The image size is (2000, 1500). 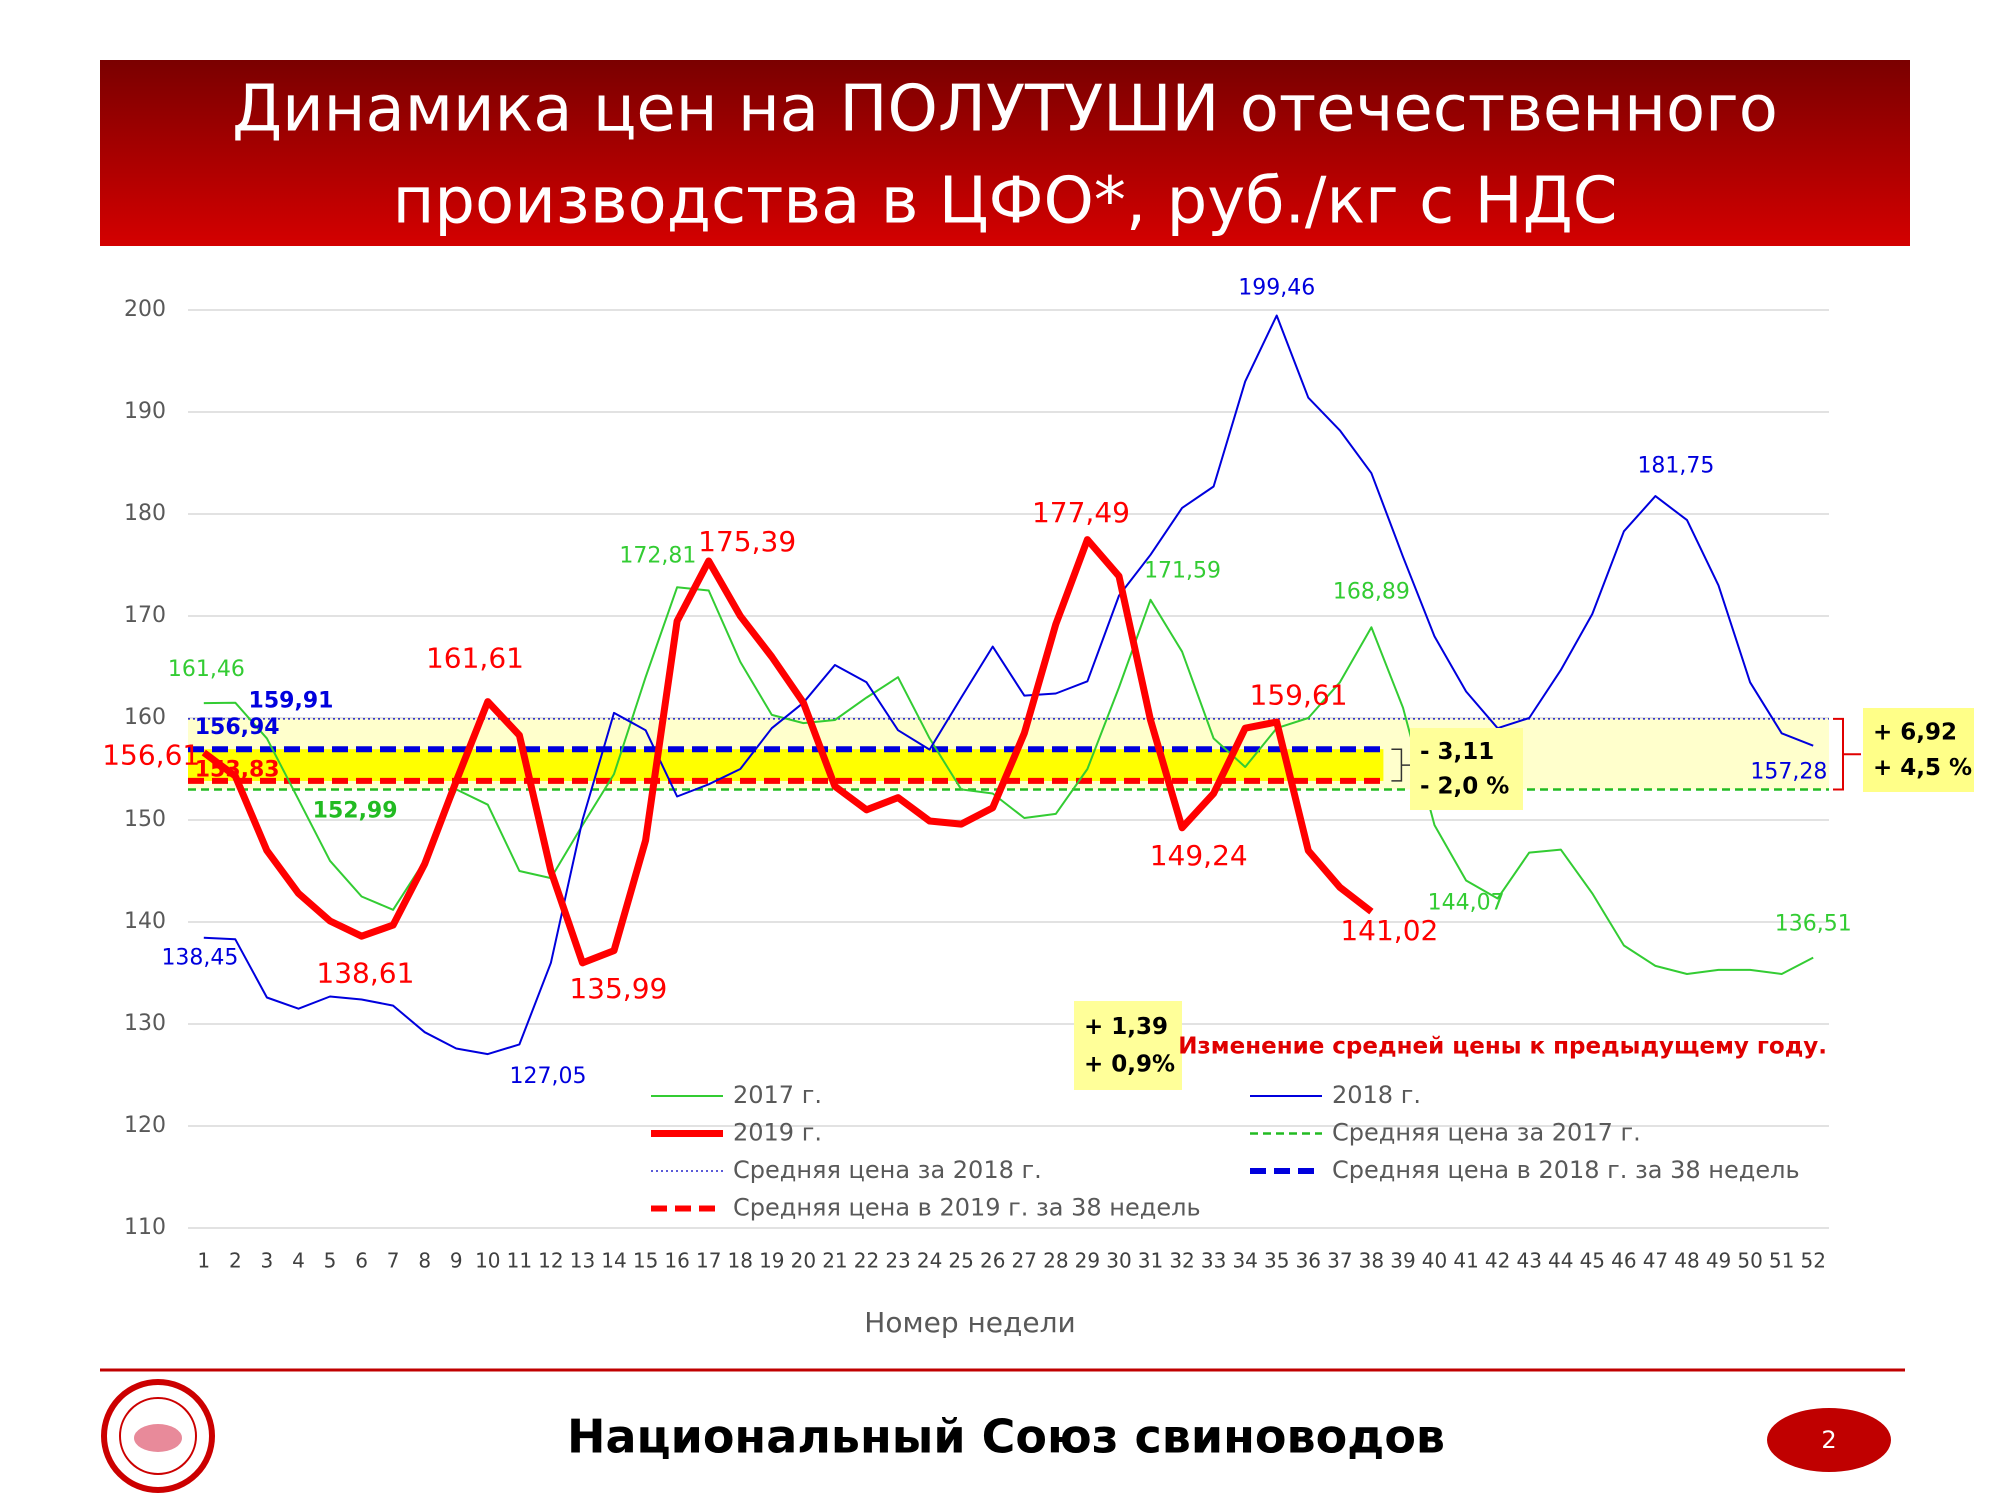 What do you see at coordinates (866, 1261) in the screenshot?
I see `x-tick-label: 22` at bounding box center [866, 1261].